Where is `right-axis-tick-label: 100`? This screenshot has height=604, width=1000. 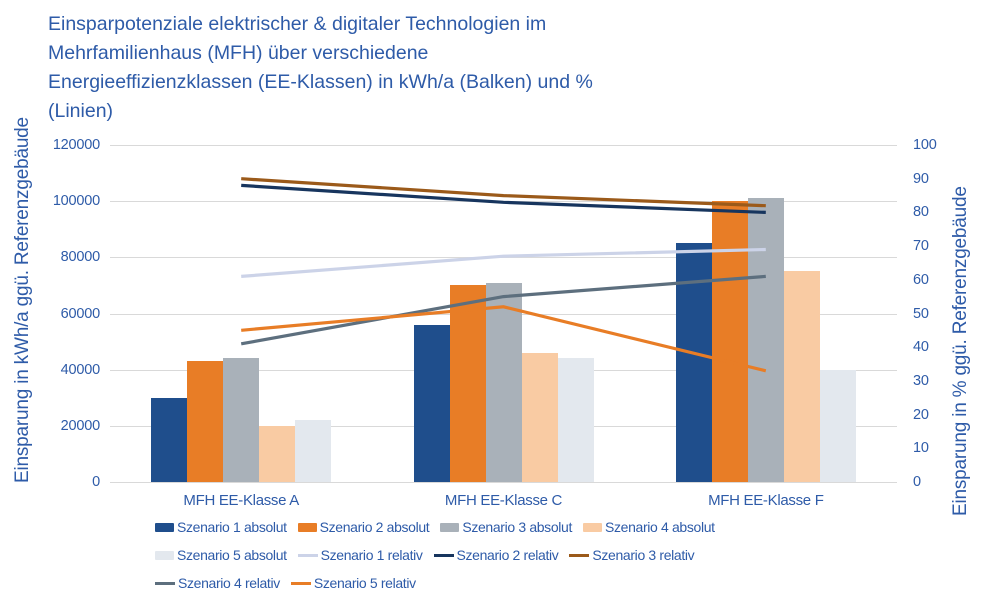
right-axis-tick-label: 100 is located at coordinates (925, 145).